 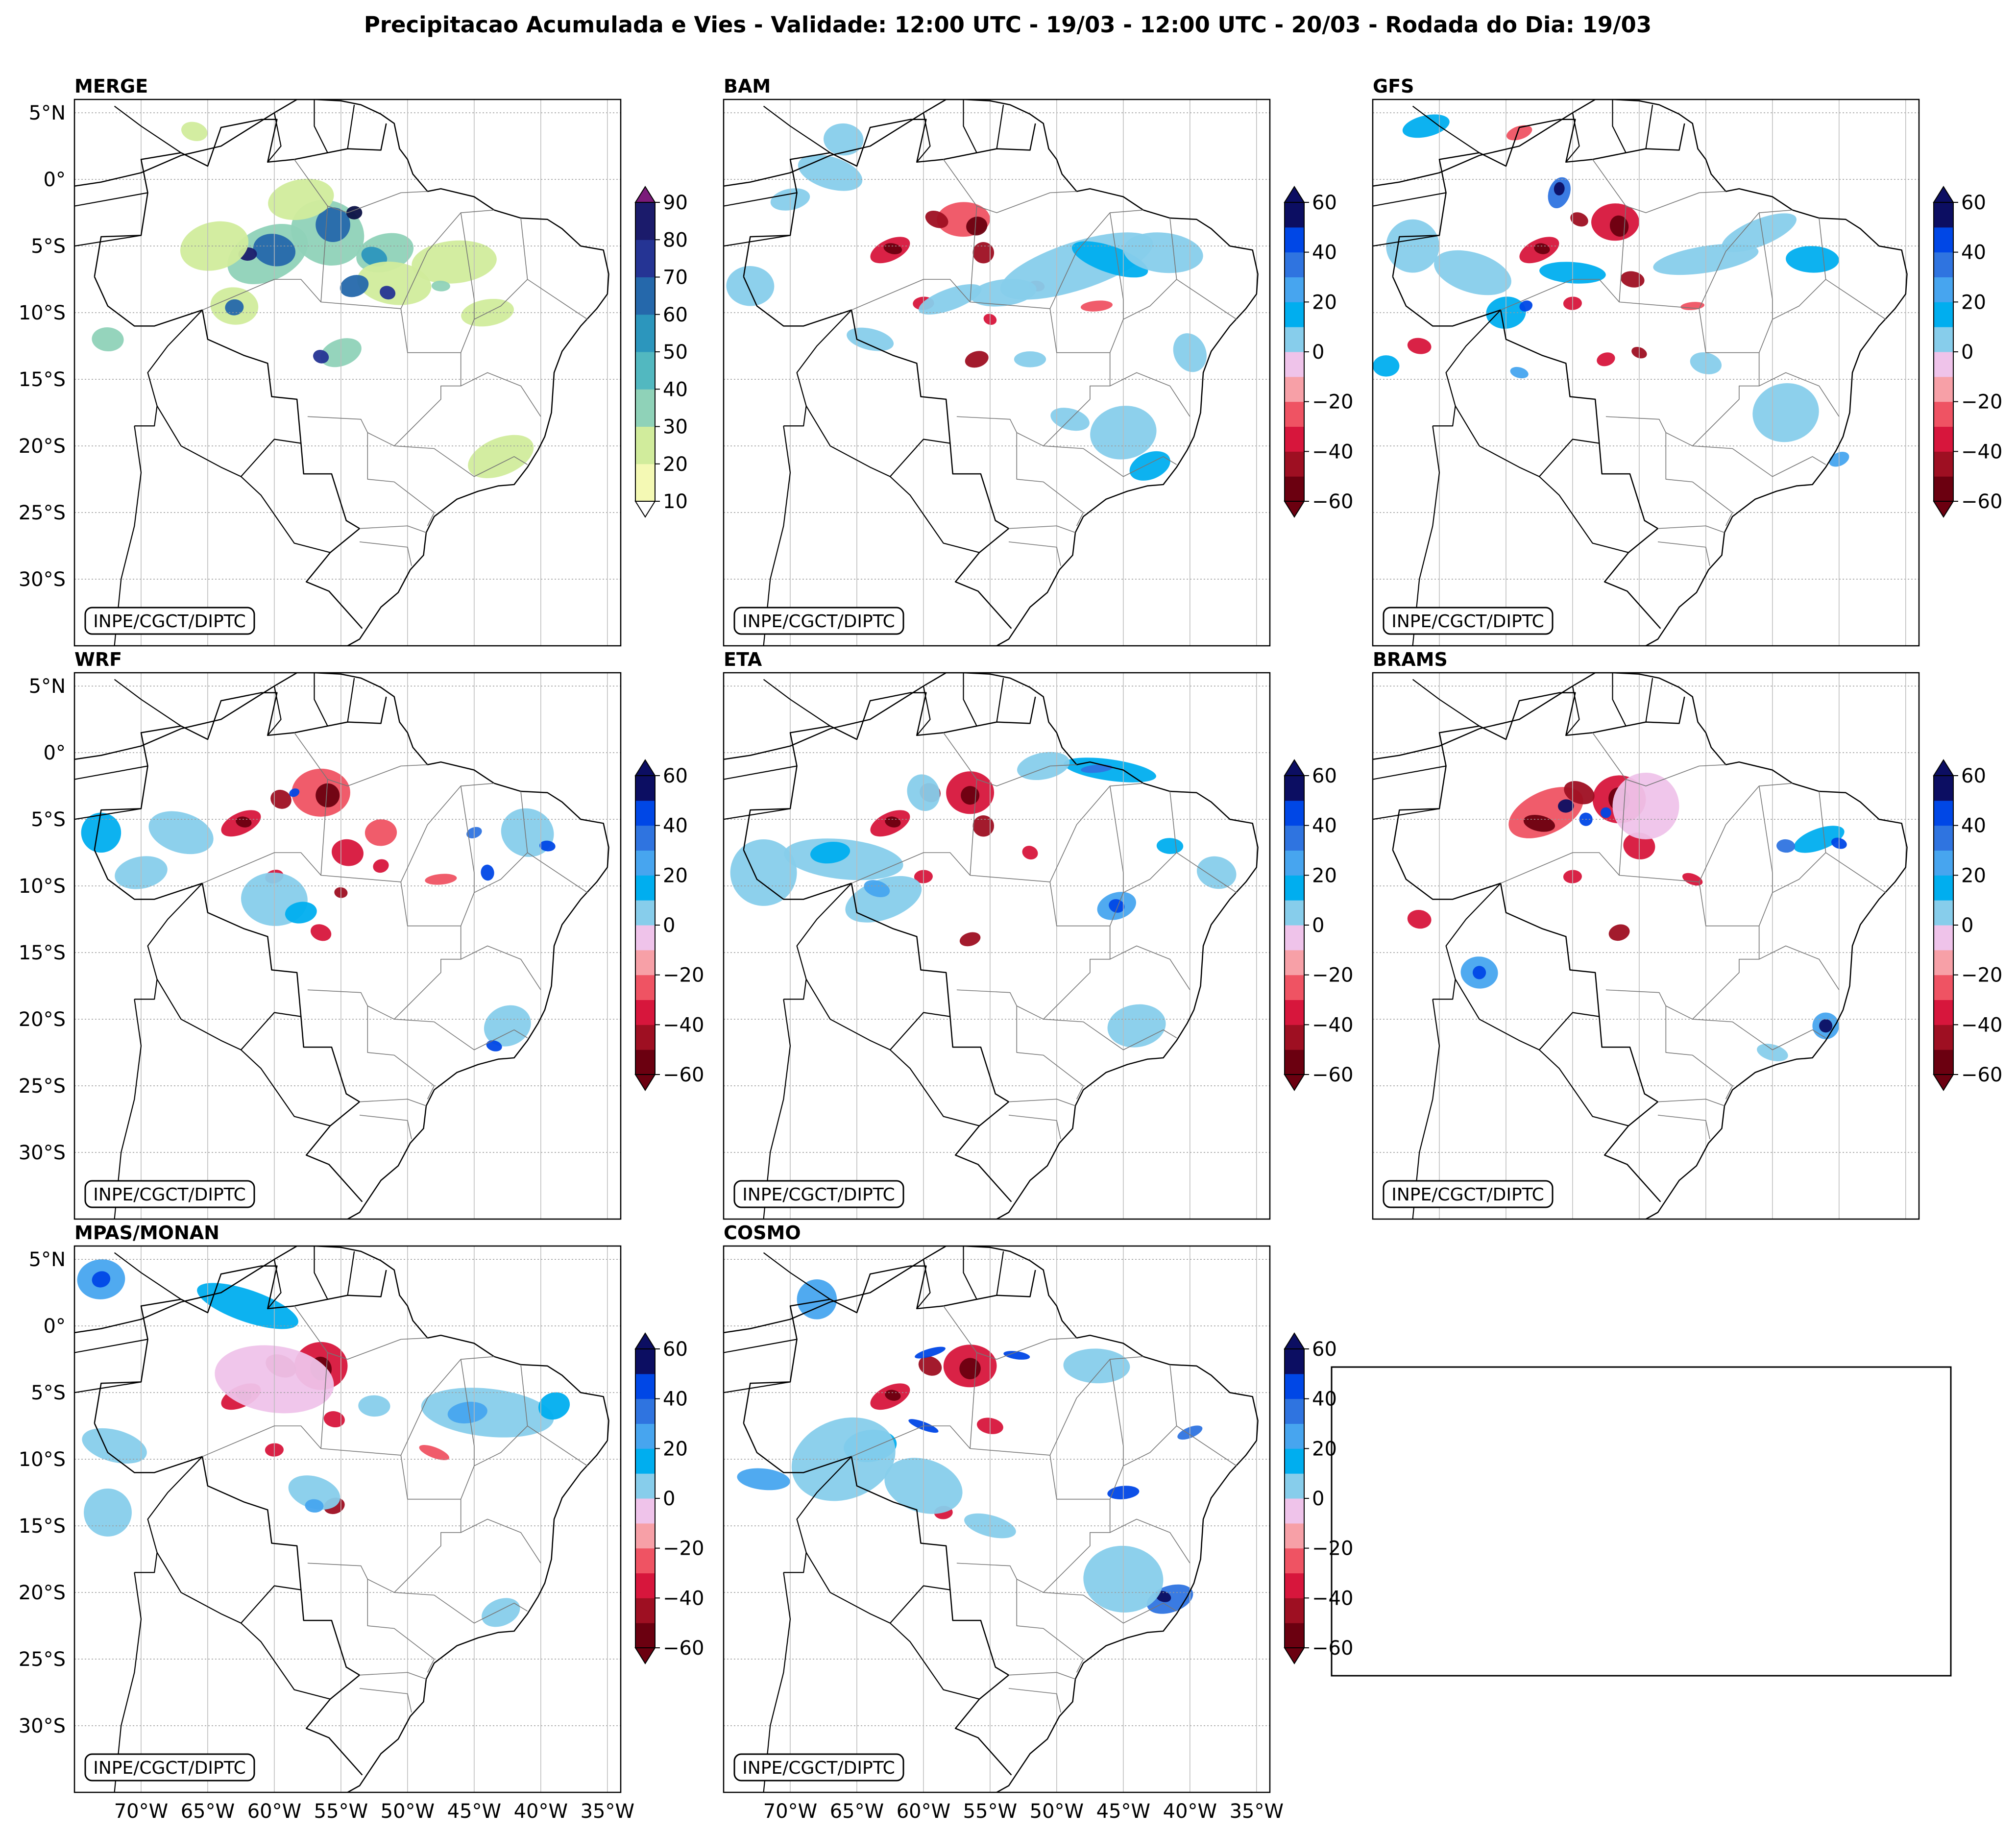 What do you see at coordinates (347, 946) in the screenshot?
I see `gridlines` at bounding box center [347, 946].